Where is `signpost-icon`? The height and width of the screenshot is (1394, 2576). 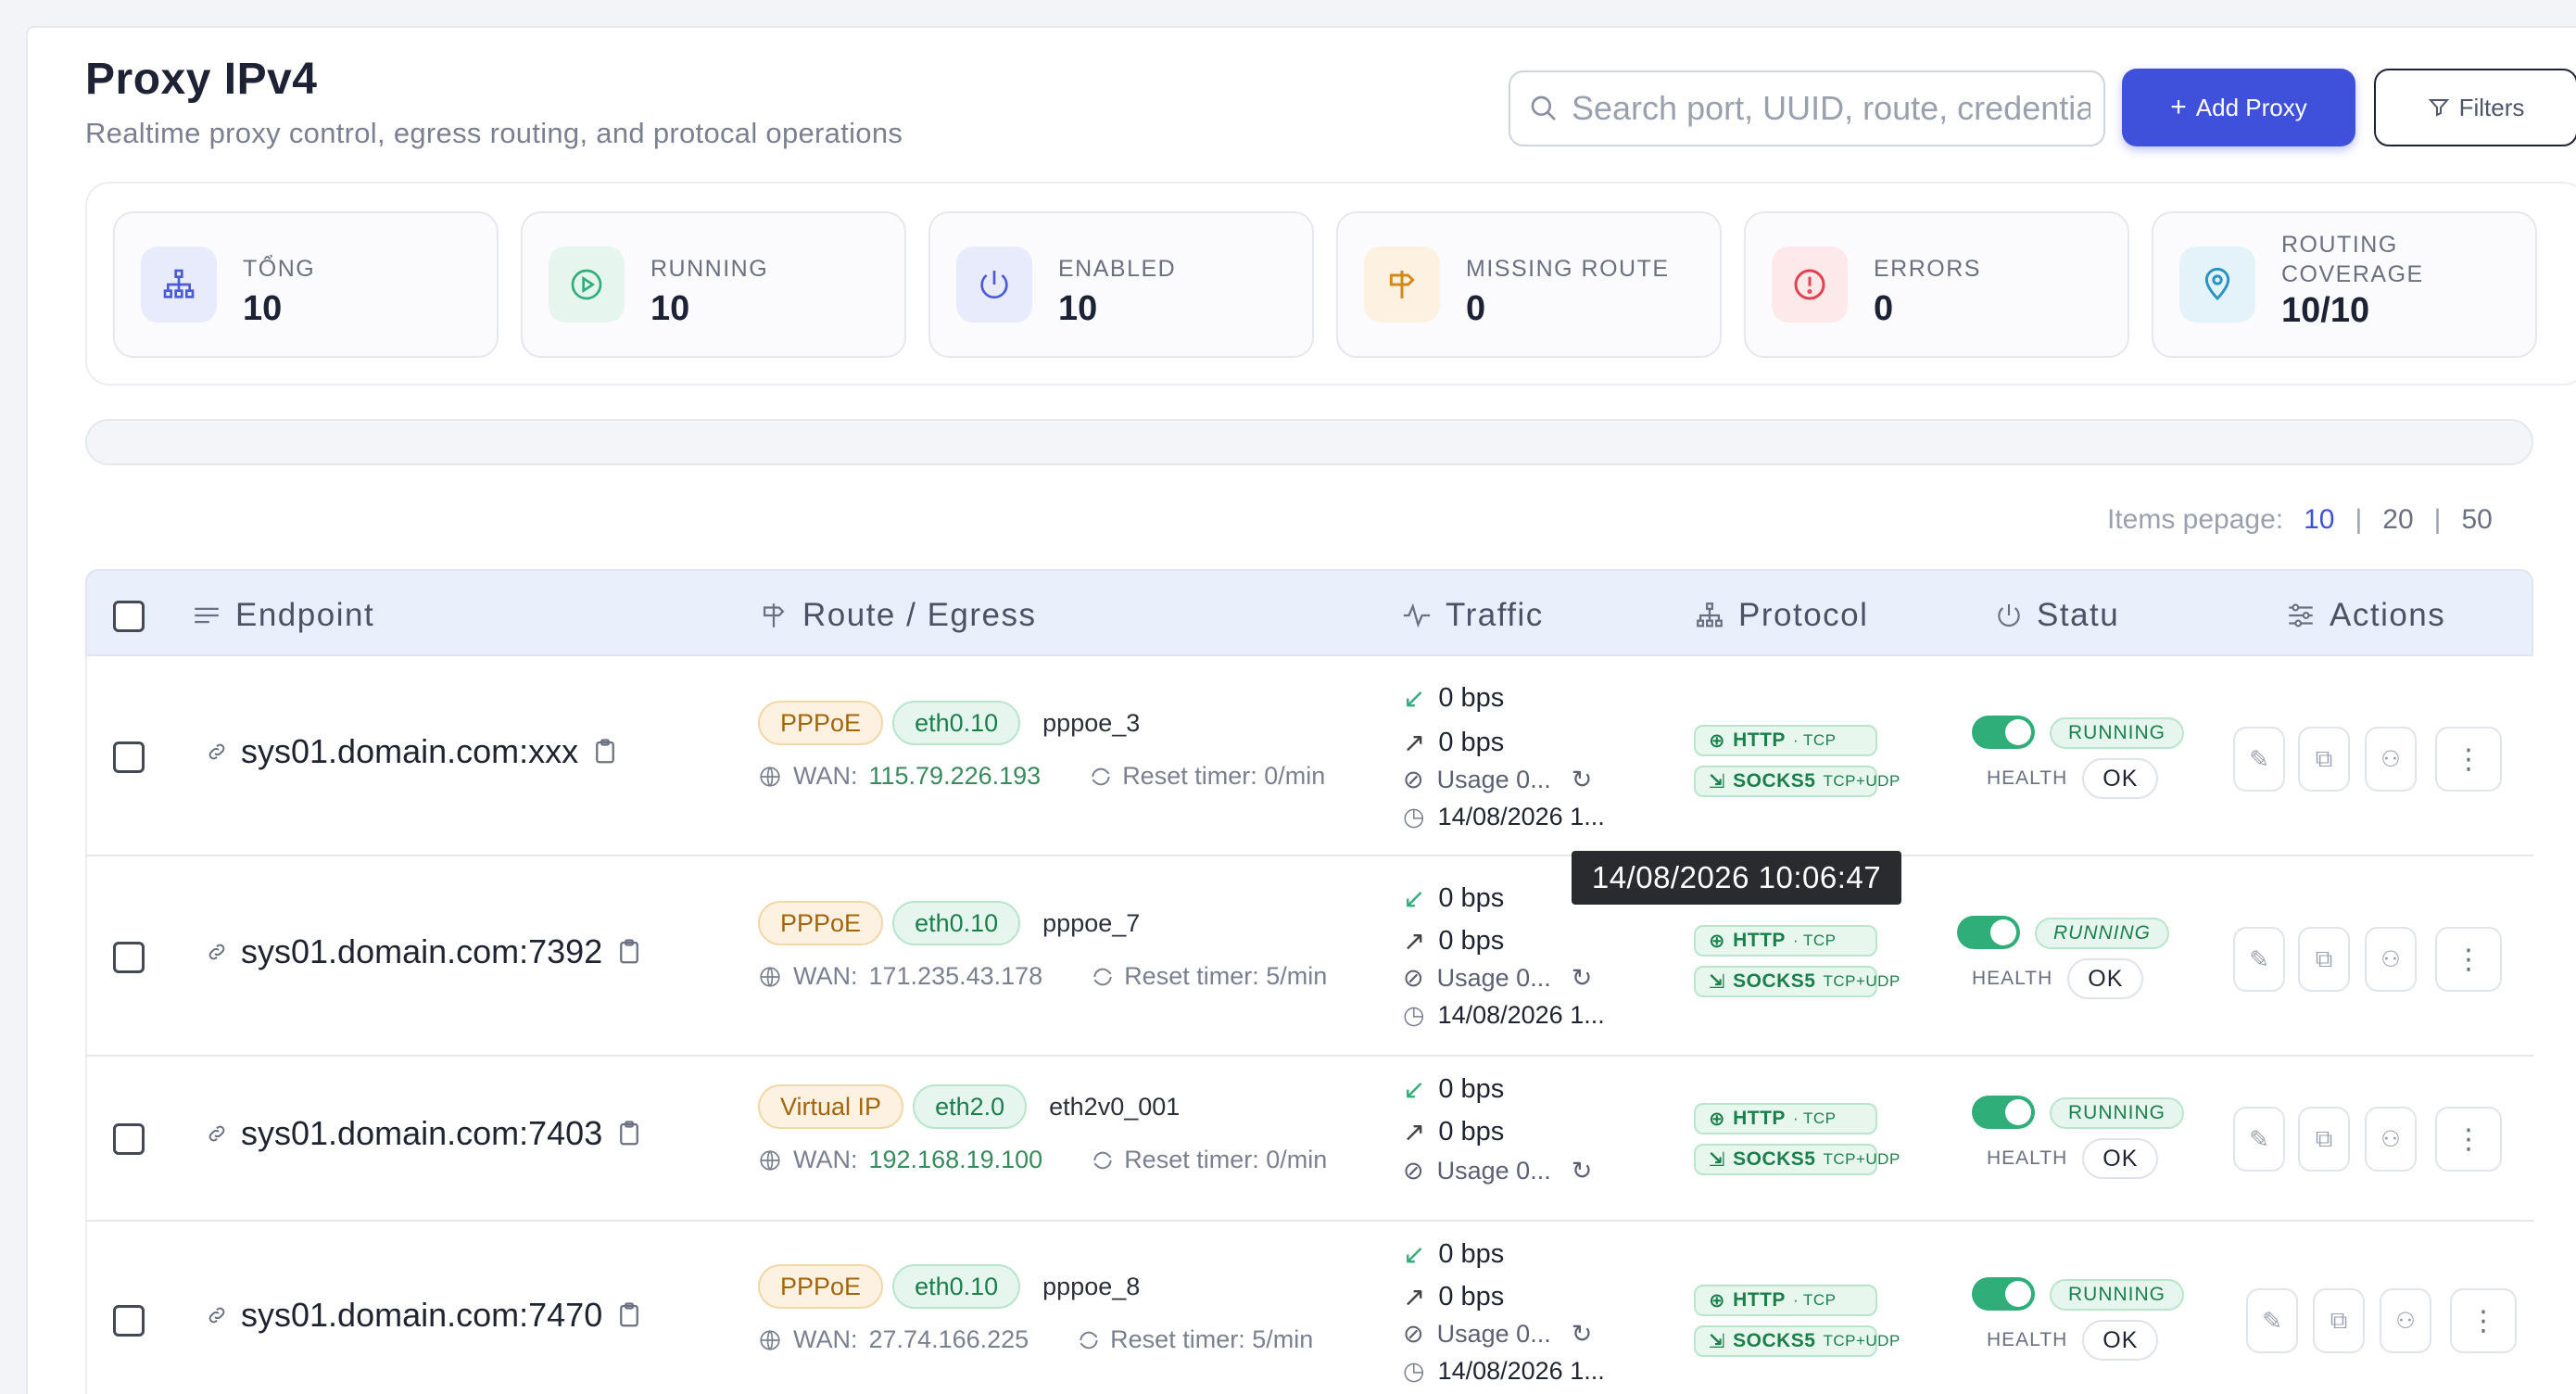
signpost-icon is located at coordinates (774, 615).